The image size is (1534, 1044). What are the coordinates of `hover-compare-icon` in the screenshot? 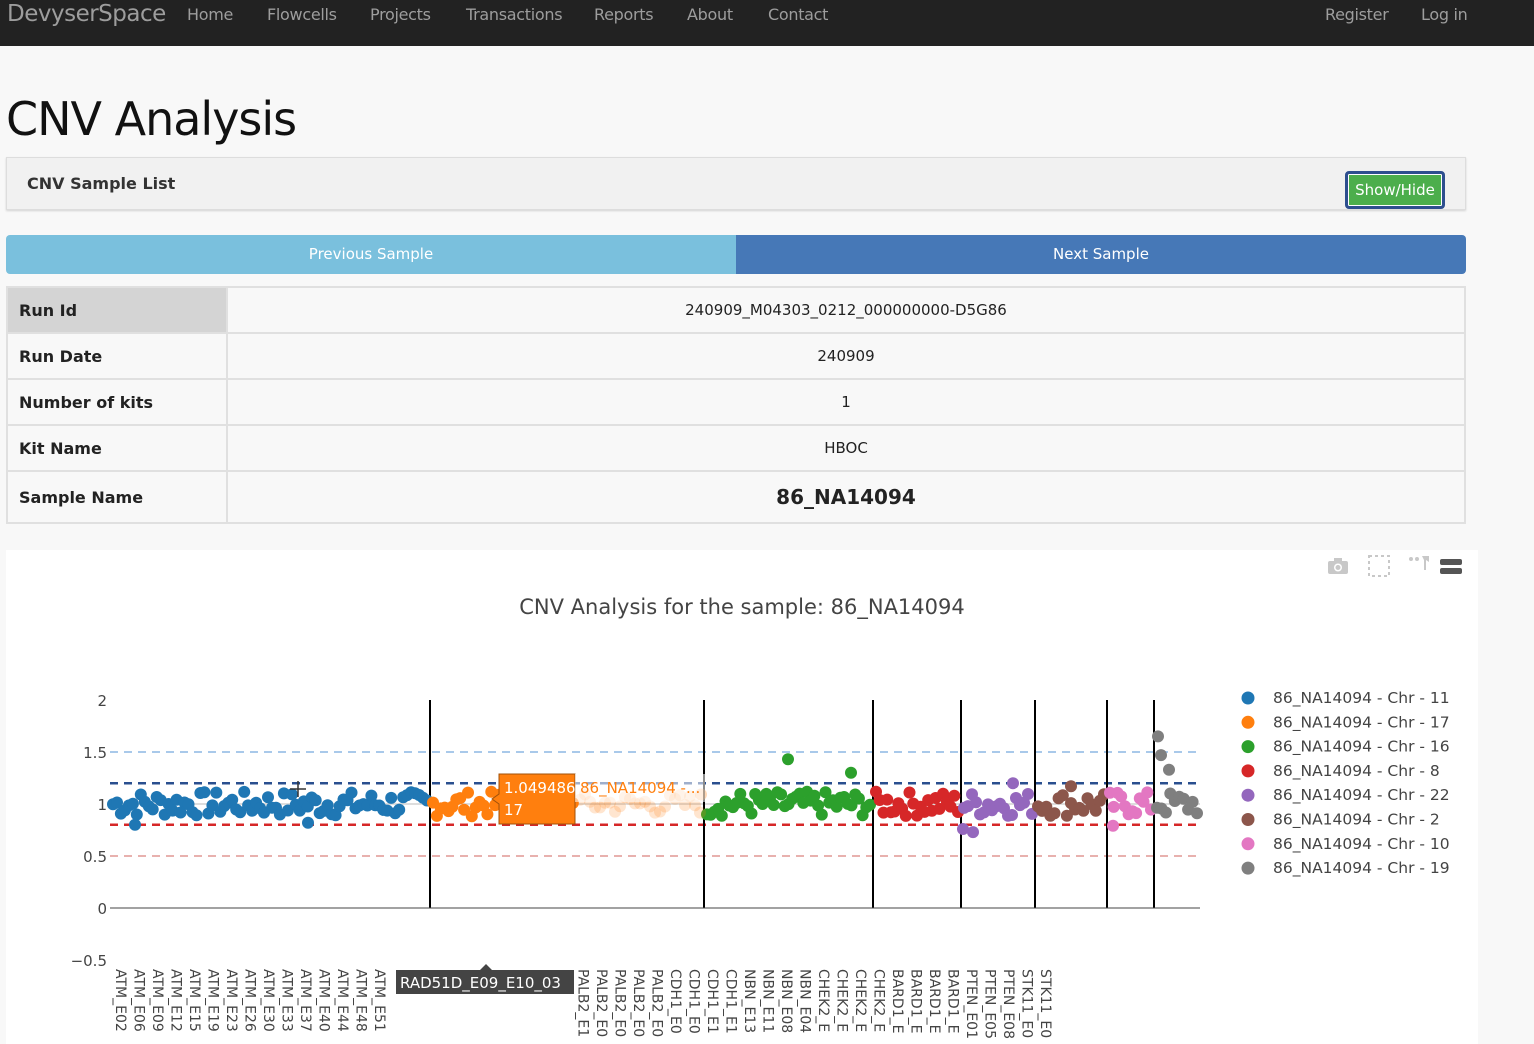 It's located at (1451, 566).